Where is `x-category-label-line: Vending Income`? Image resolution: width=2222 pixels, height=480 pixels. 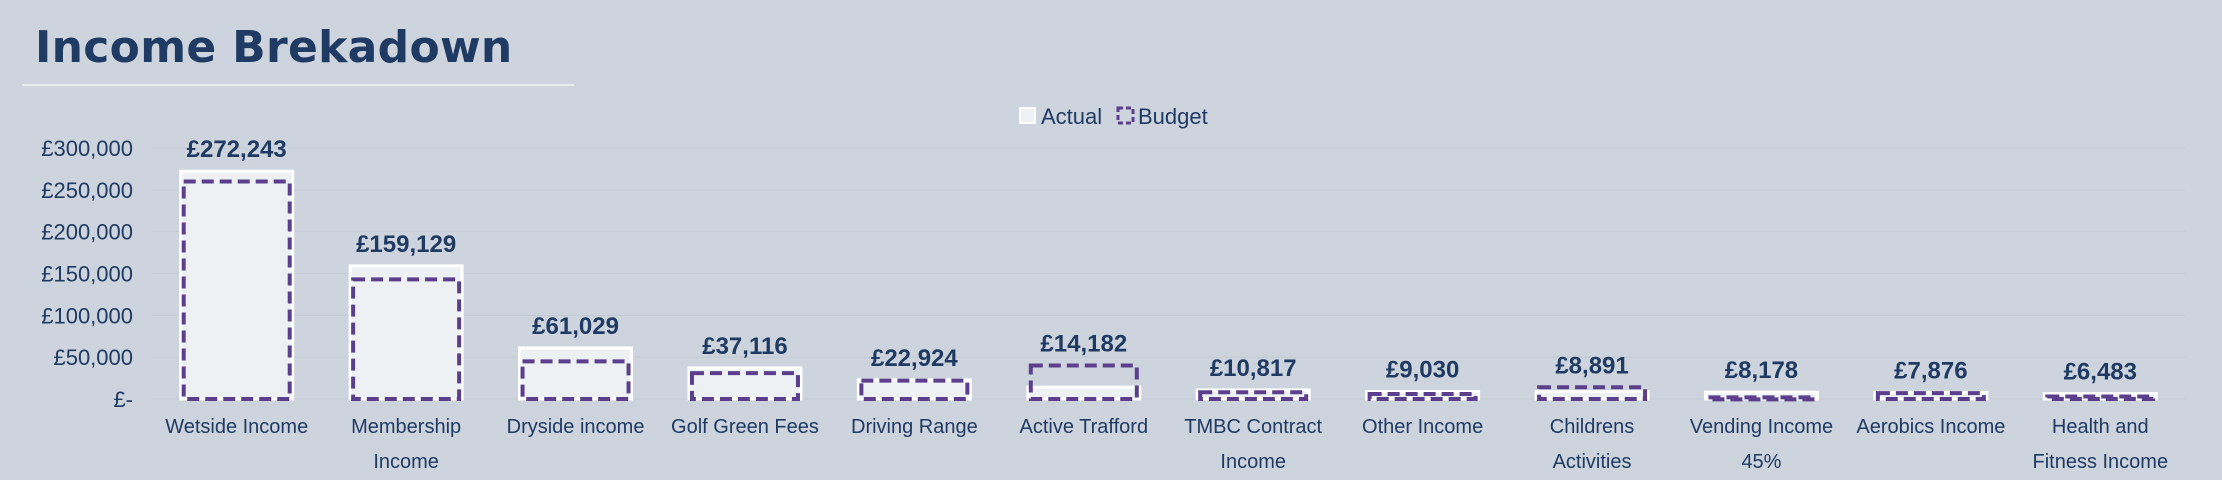
x-category-label-line: Vending Income is located at coordinates (1761, 427).